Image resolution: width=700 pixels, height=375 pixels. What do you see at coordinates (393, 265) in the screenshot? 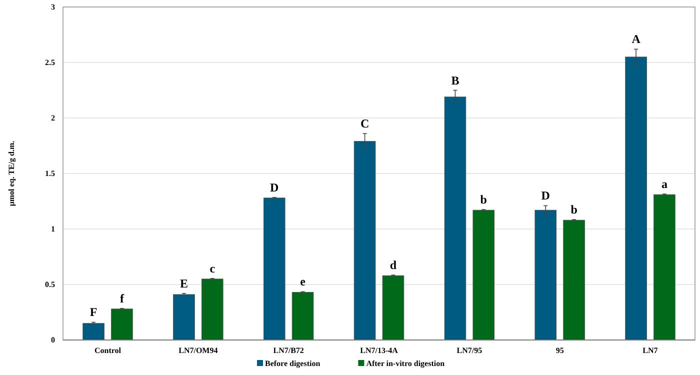
I see `annotation: d` at bounding box center [393, 265].